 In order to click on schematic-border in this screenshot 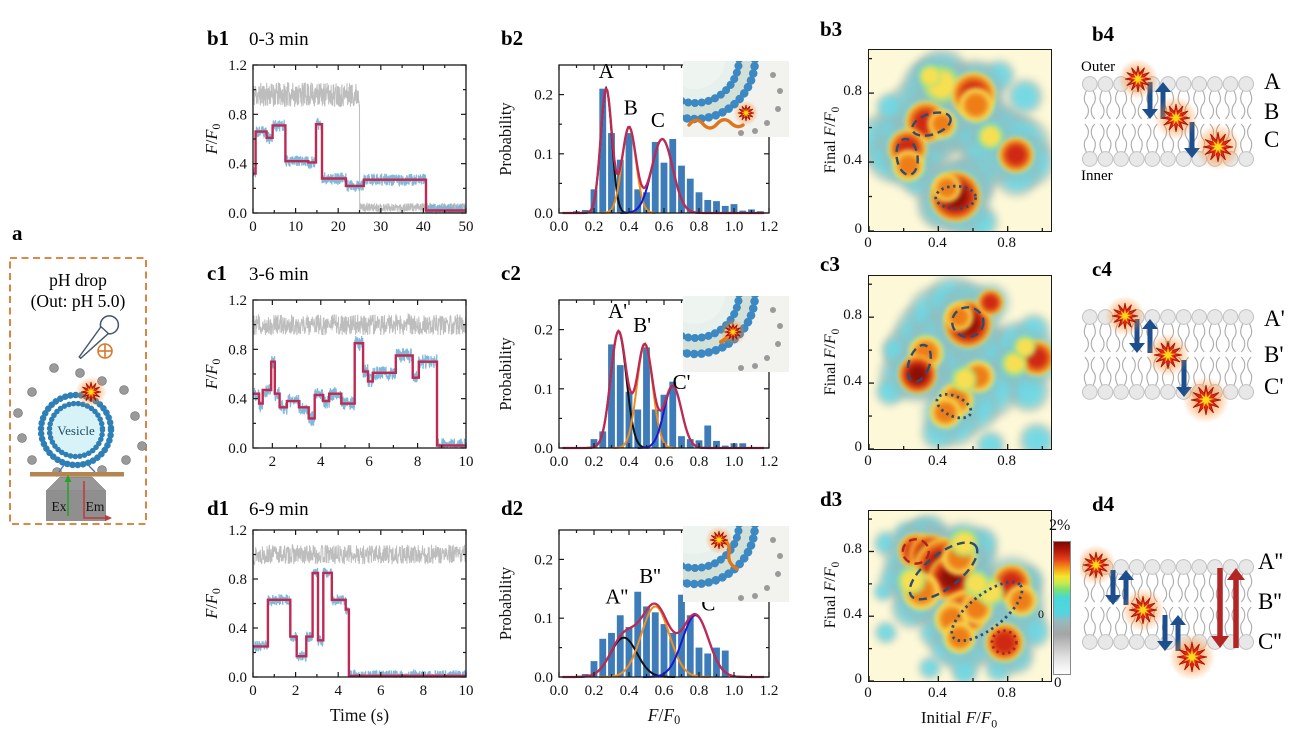, I will do `click(78, 391)`.